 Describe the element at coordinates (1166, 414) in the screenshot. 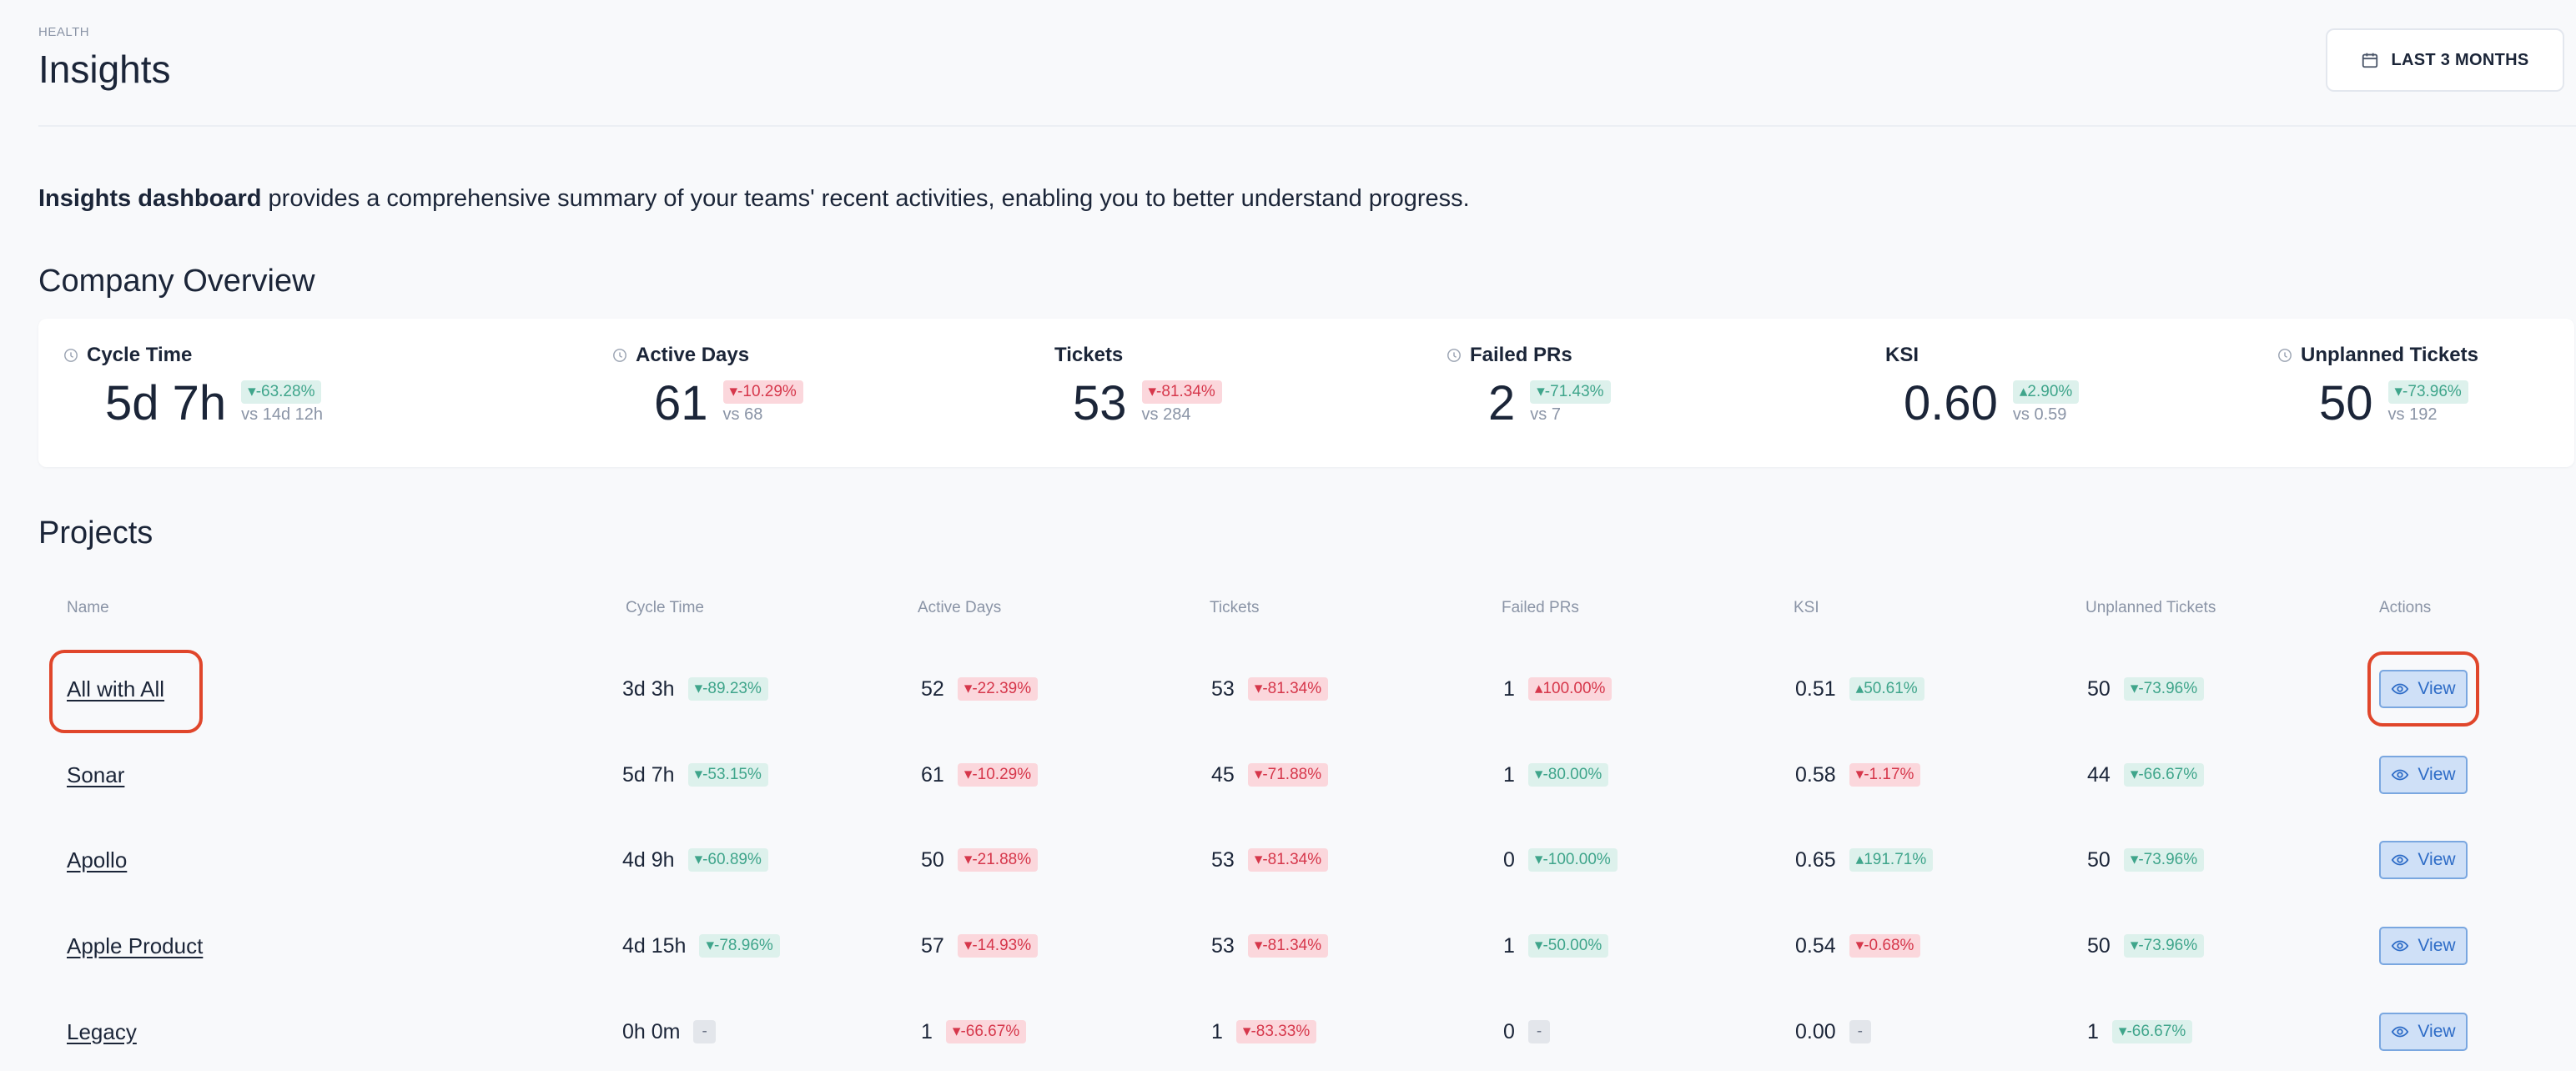

I see `metric-comparison: vs 284` at that location.